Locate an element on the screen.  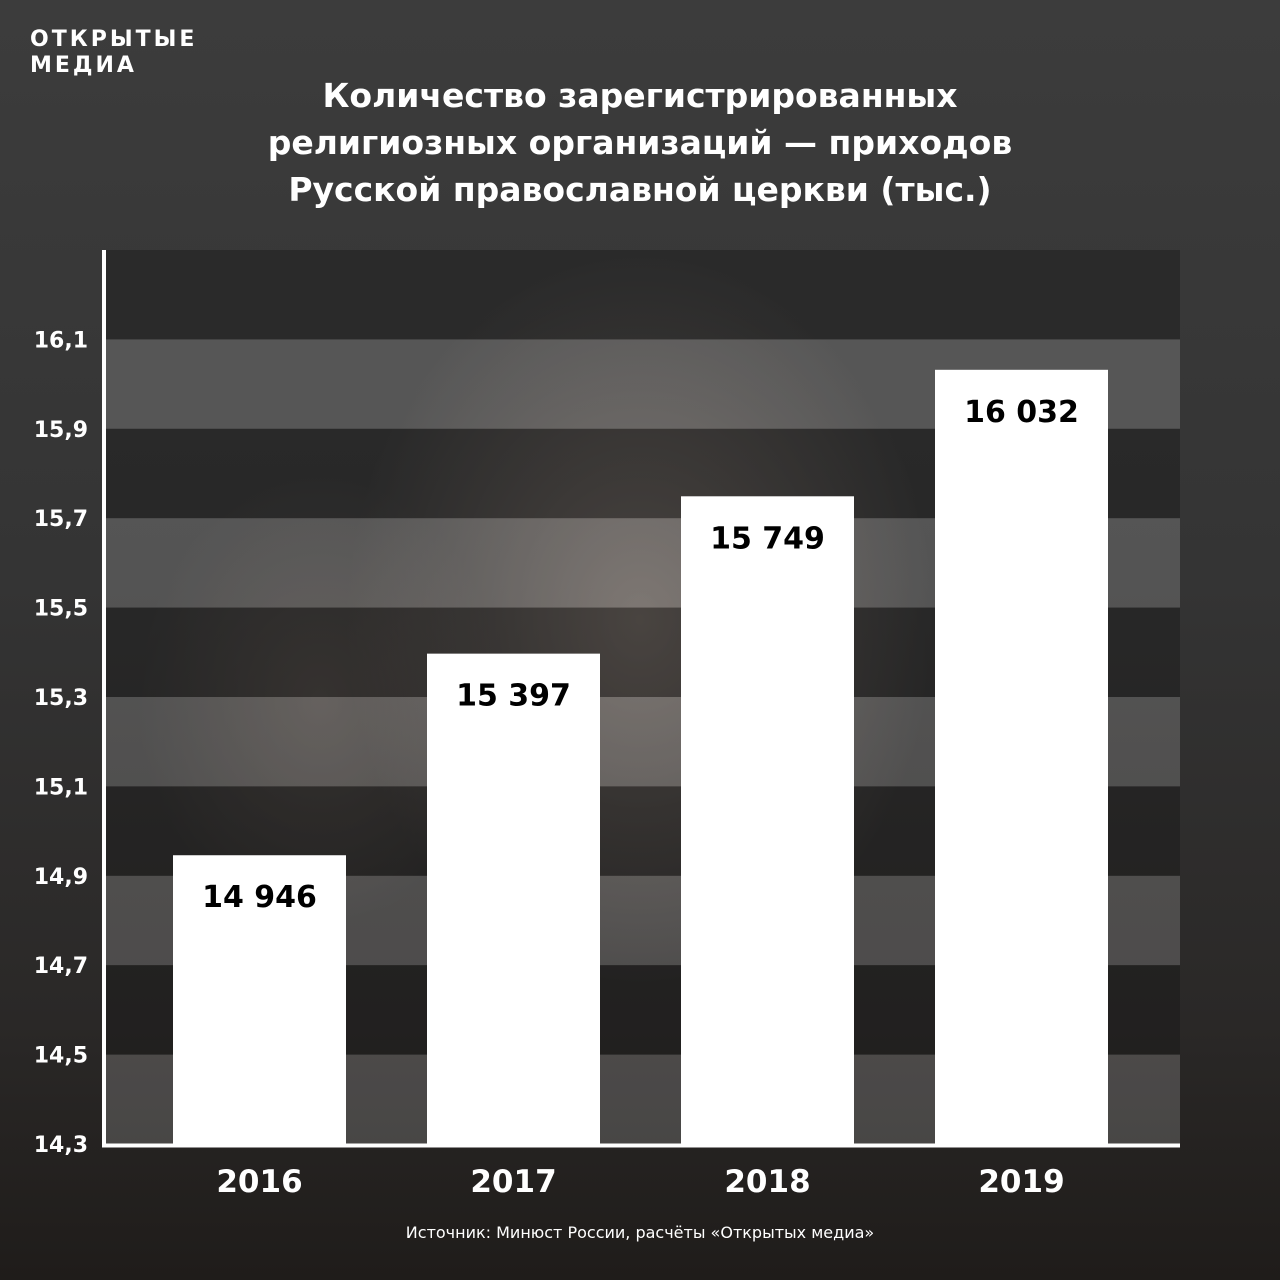
bar-value-label: 15 749 is located at coordinates (767, 538).